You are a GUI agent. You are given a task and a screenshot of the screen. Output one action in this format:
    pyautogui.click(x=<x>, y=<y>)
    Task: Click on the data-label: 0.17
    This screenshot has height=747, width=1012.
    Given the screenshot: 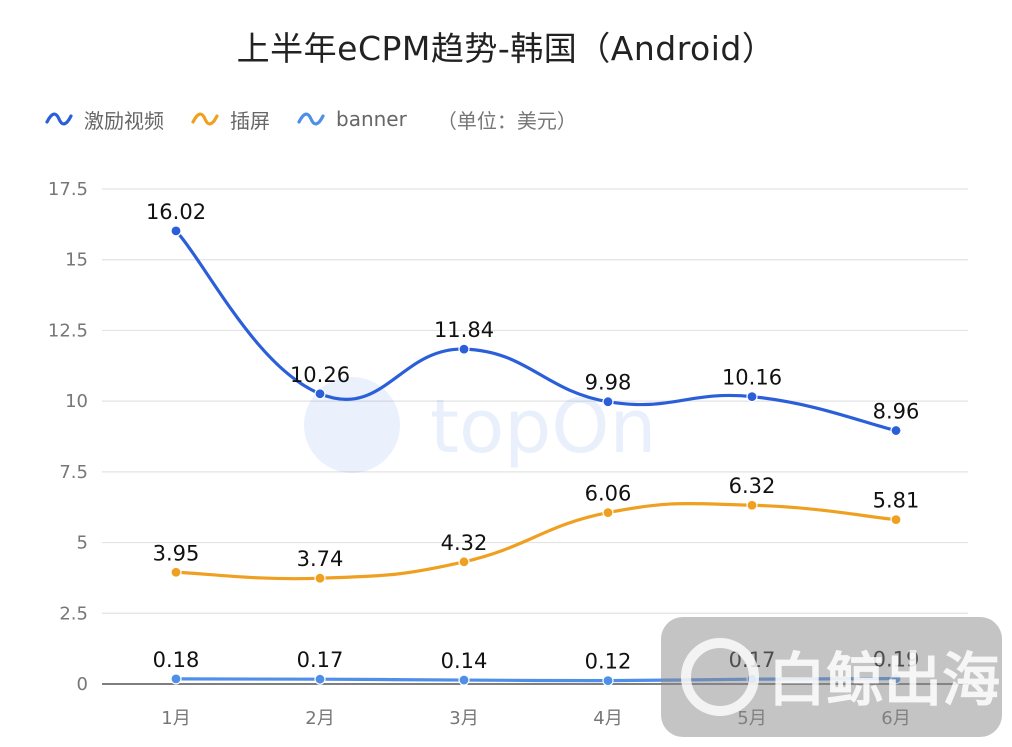 What is the action you would take?
    pyautogui.click(x=320, y=660)
    